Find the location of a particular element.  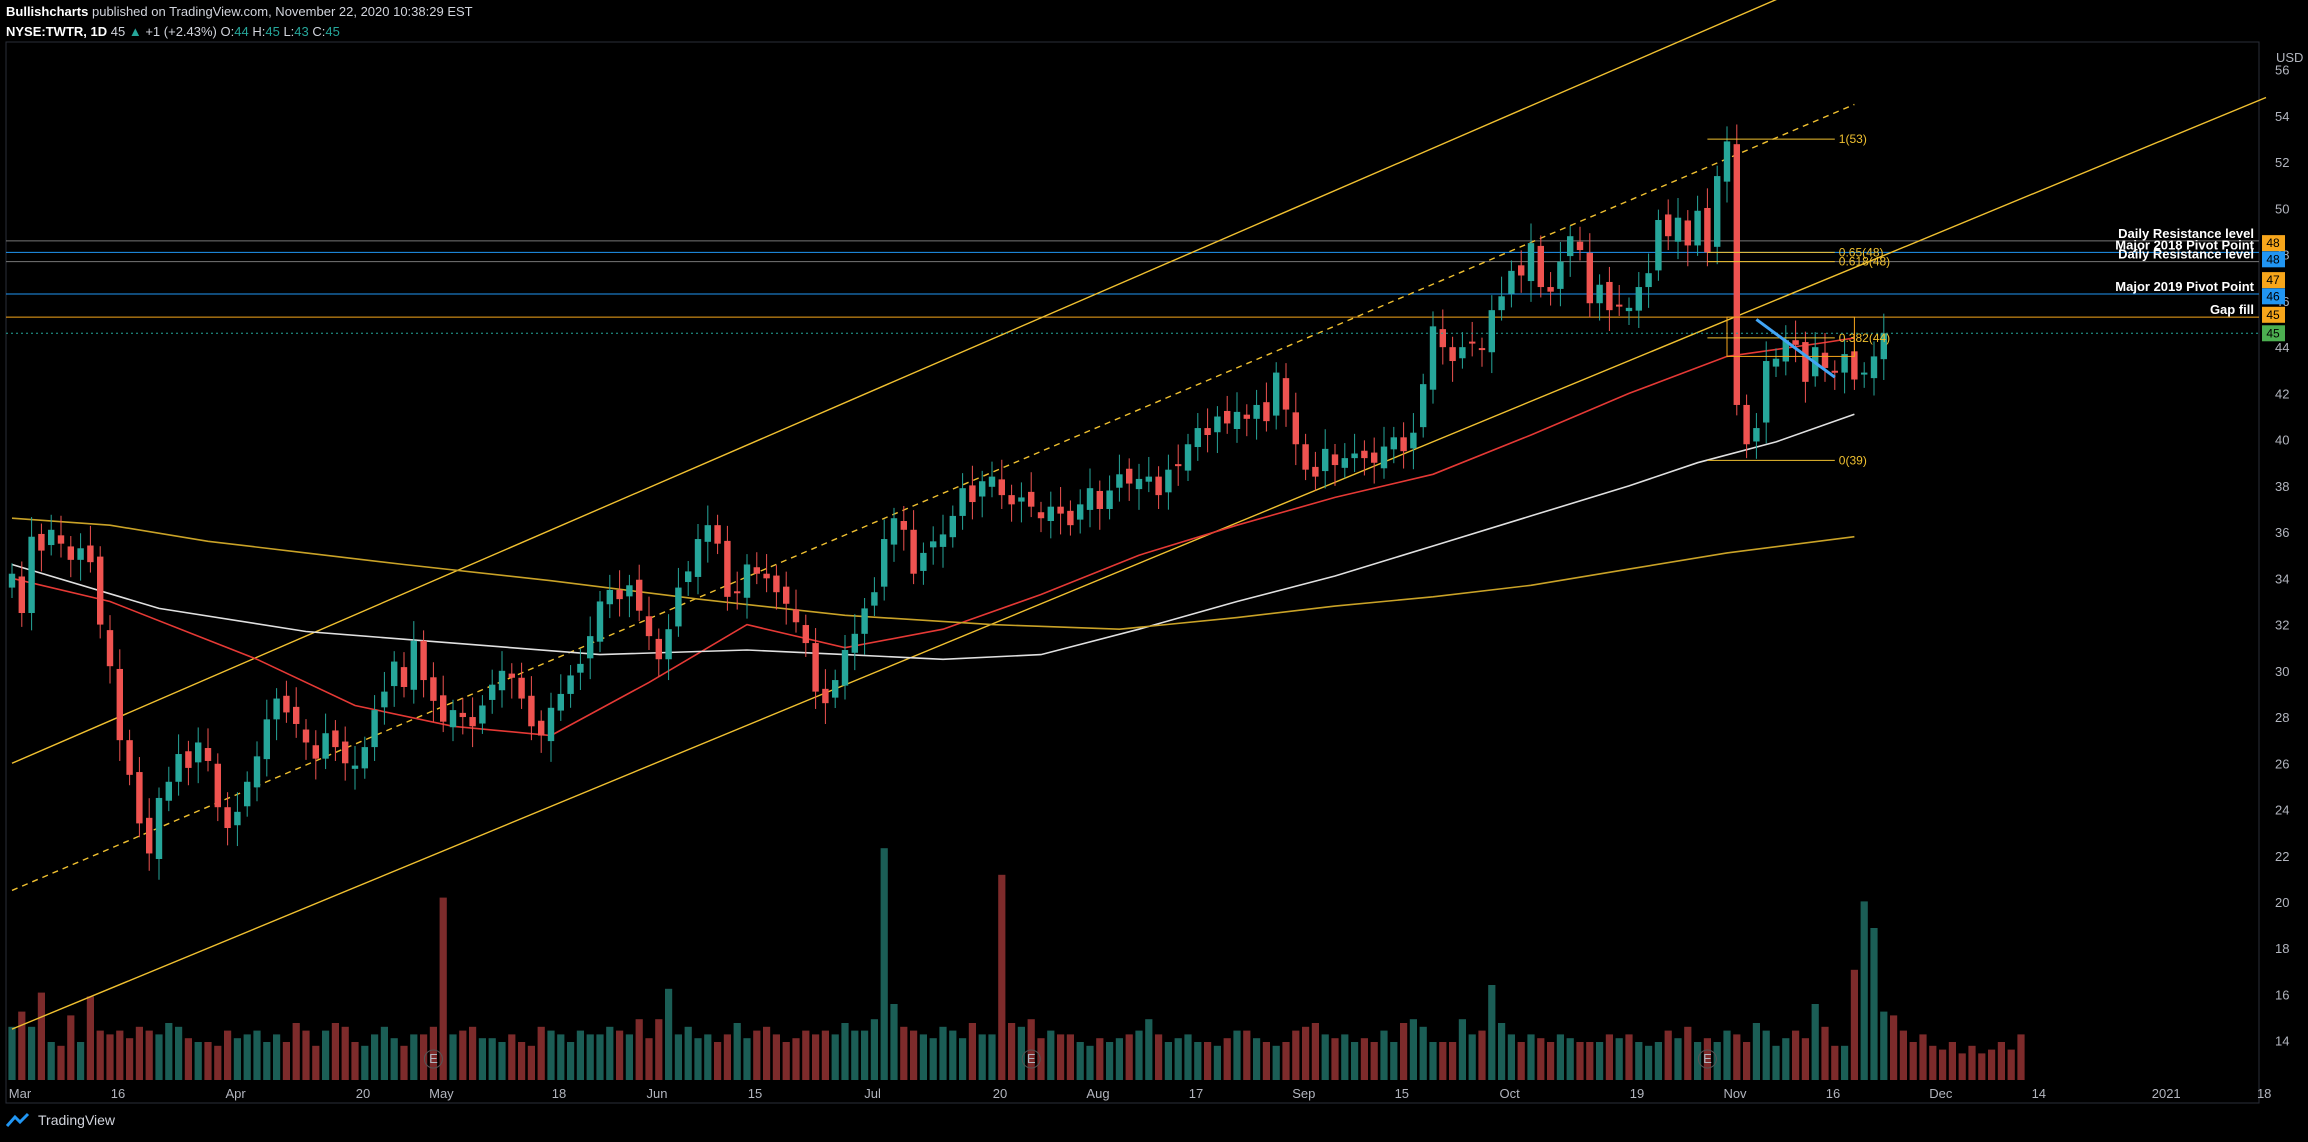

earnings-marker-label: E is located at coordinates (1707, 1058).